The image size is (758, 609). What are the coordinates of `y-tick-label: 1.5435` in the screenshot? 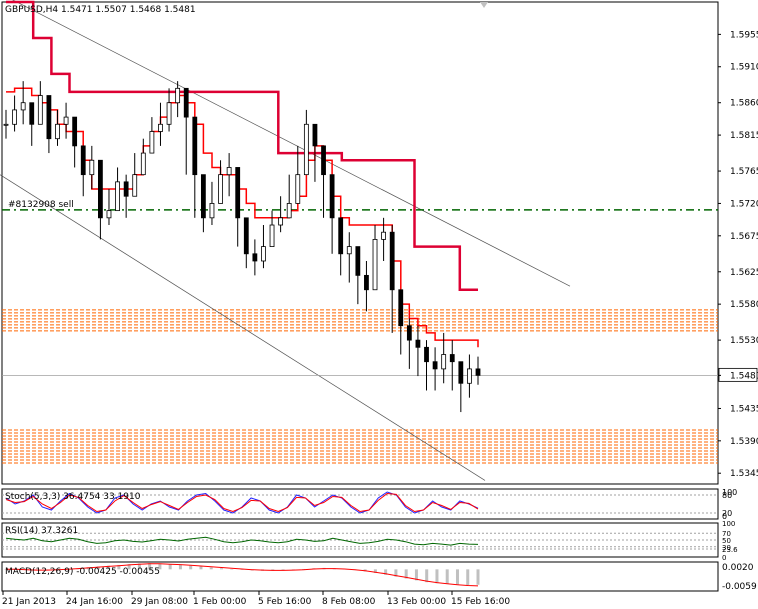 It's located at (744, 409).